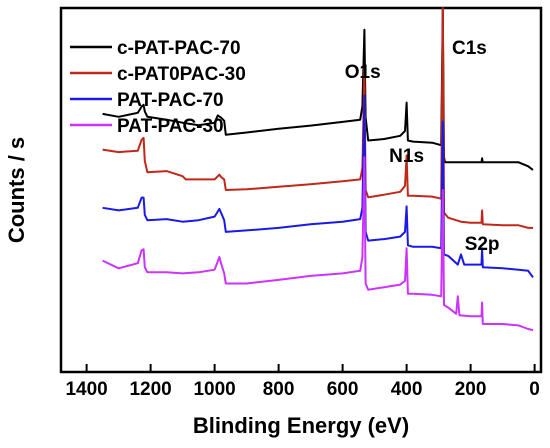 The width and height of the screenshot is (550, 448). Describe the element at coordinates (343, 389) in the screenshot. I see `x-tick-label: 600` at that location.